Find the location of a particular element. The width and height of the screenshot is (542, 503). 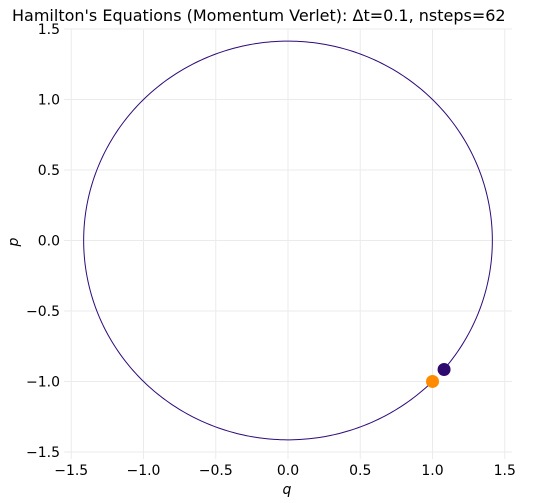

y-tick-label: 0.5 is located at coordinates (49, 171).